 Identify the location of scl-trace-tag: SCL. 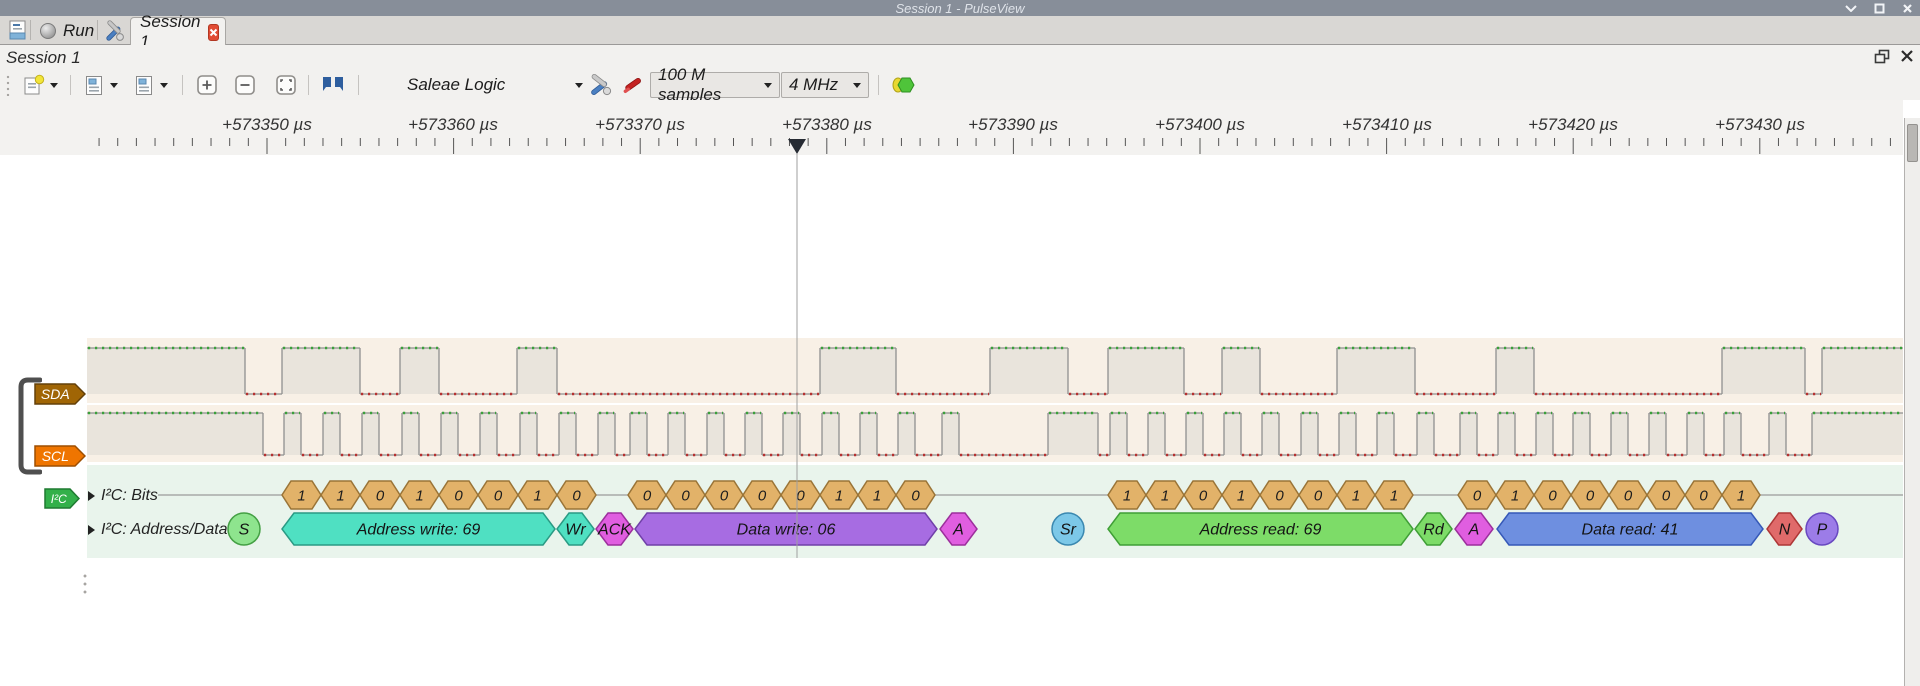
(60, 456).